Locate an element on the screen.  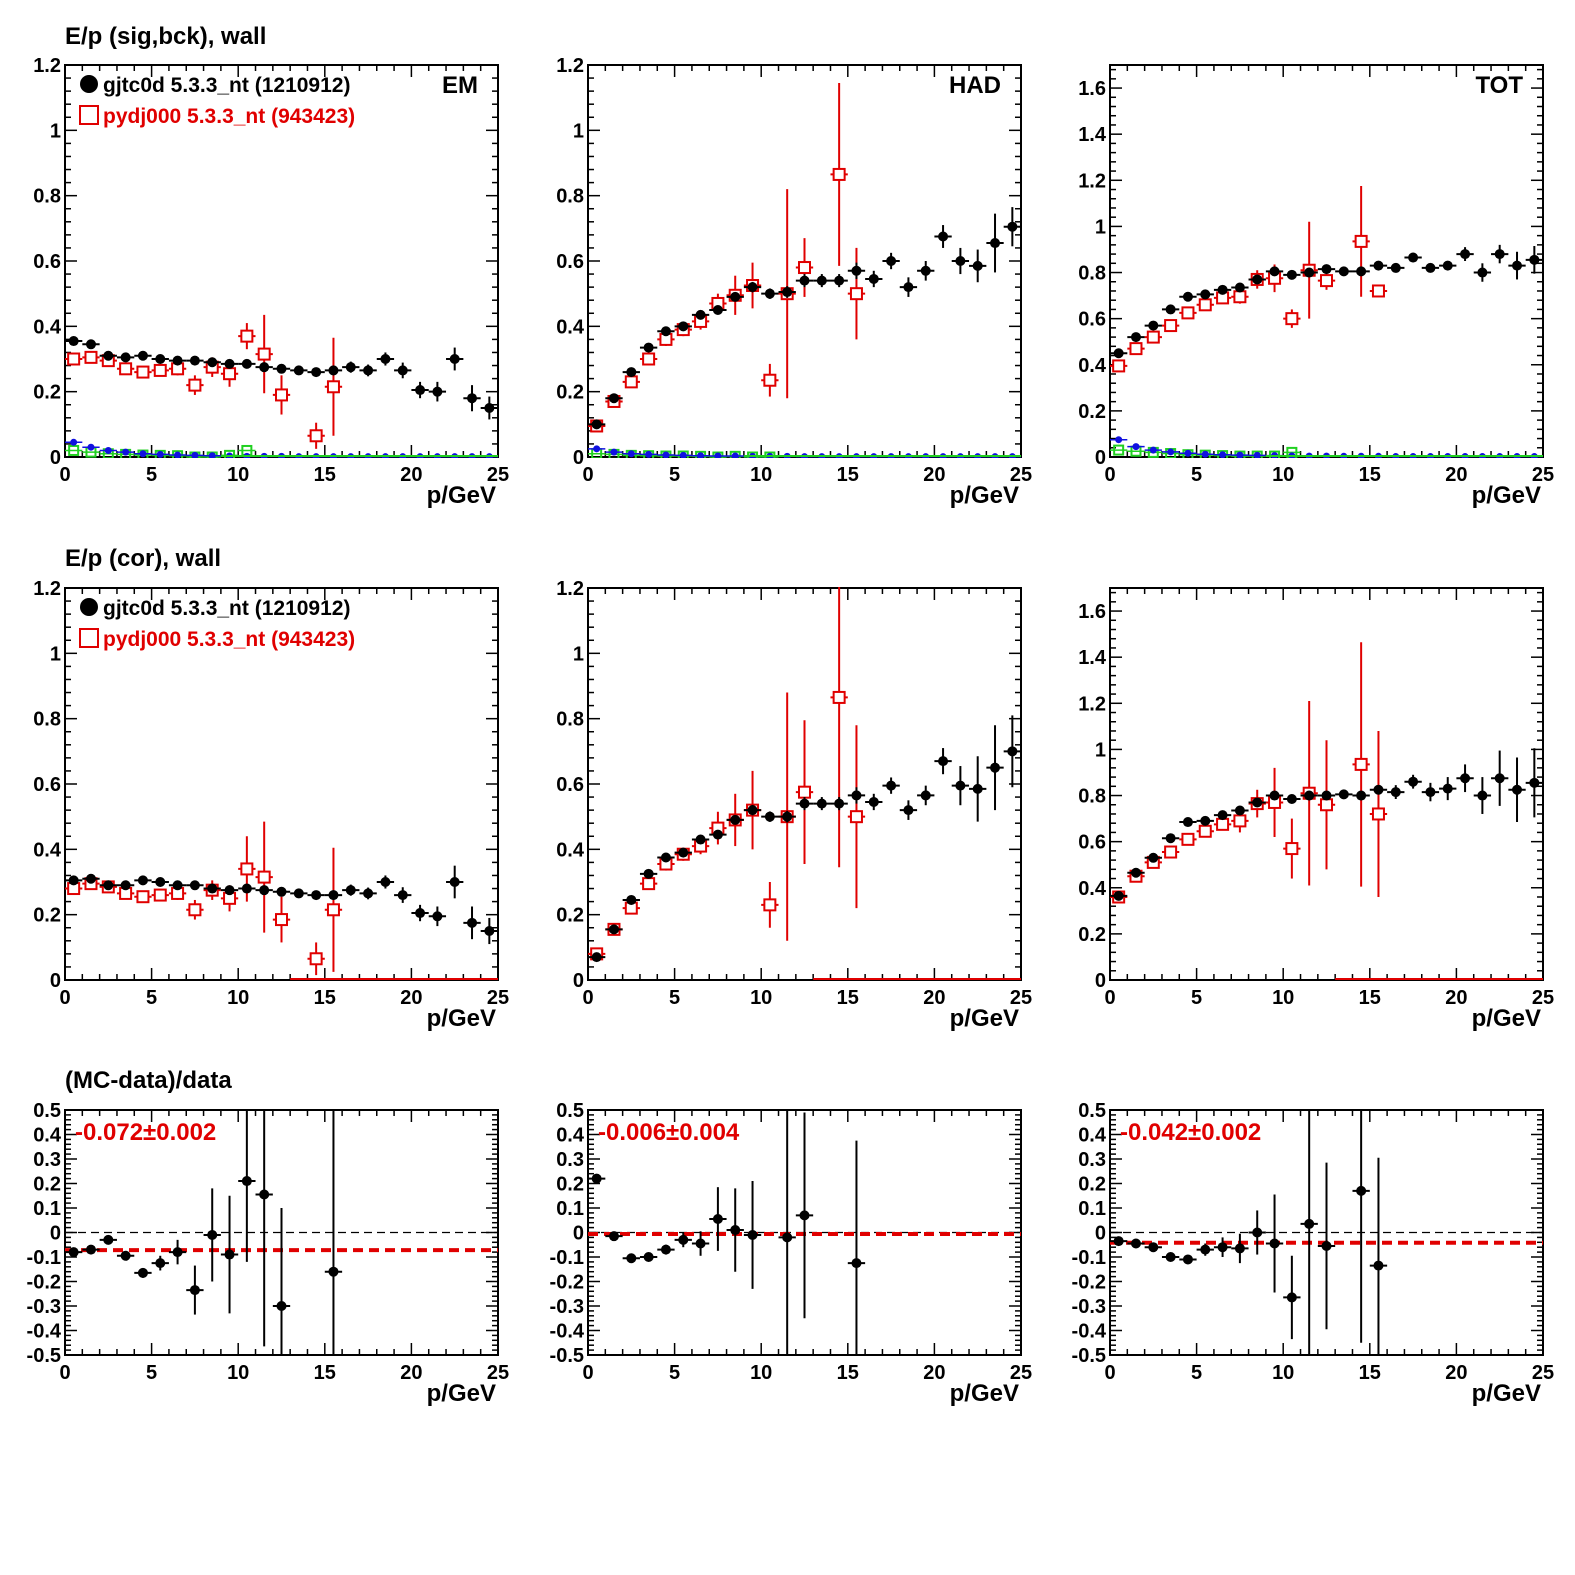
fit-result-label: -0.006±0.004 is located at coordinates (669, 1132).